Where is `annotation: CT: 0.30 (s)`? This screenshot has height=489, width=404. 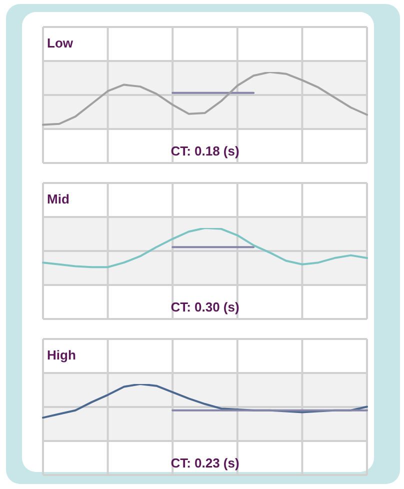 annotation: CT: 0.30 (s) is located at coordinates (205, 307).